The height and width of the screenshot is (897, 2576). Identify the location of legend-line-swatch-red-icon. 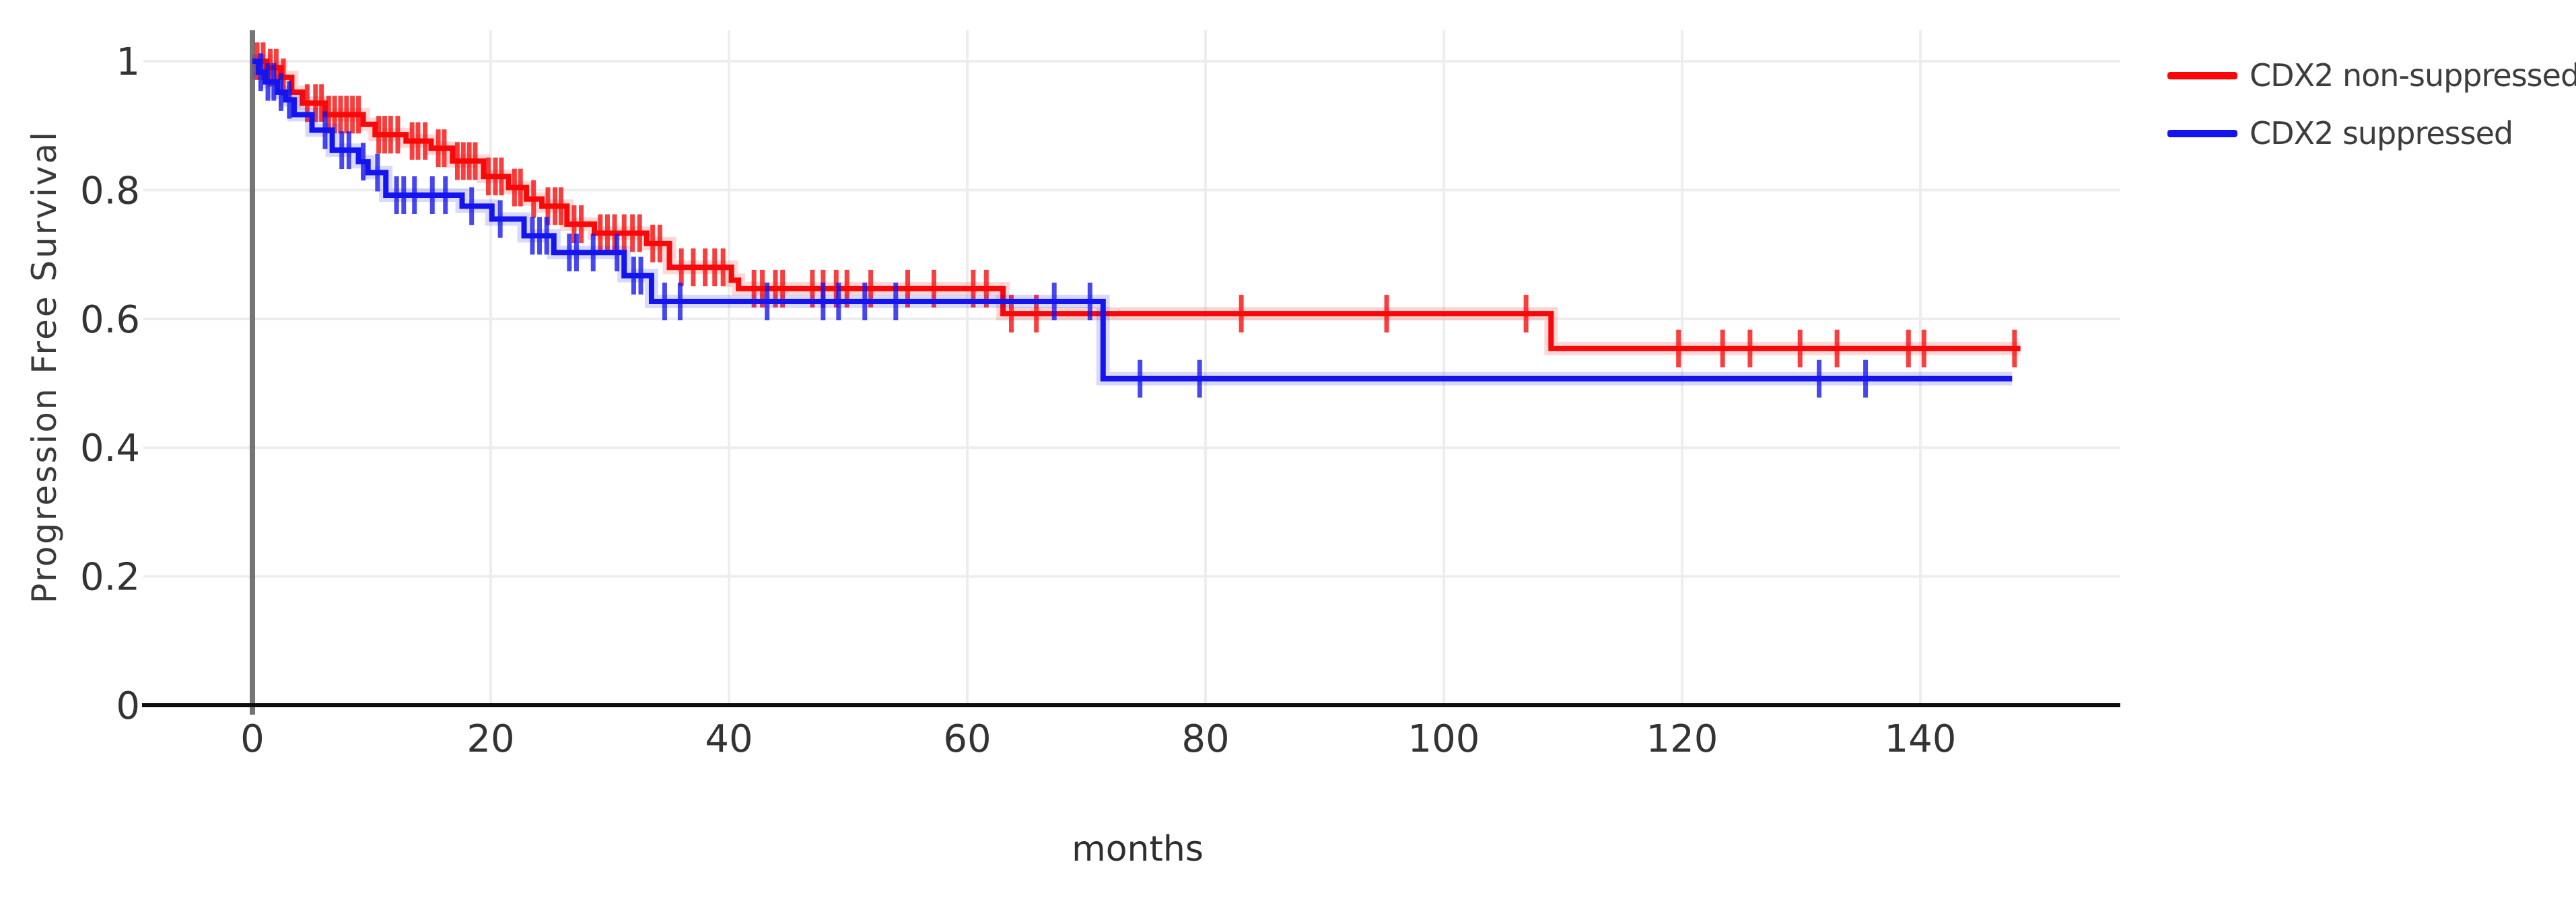
(2202, 75).